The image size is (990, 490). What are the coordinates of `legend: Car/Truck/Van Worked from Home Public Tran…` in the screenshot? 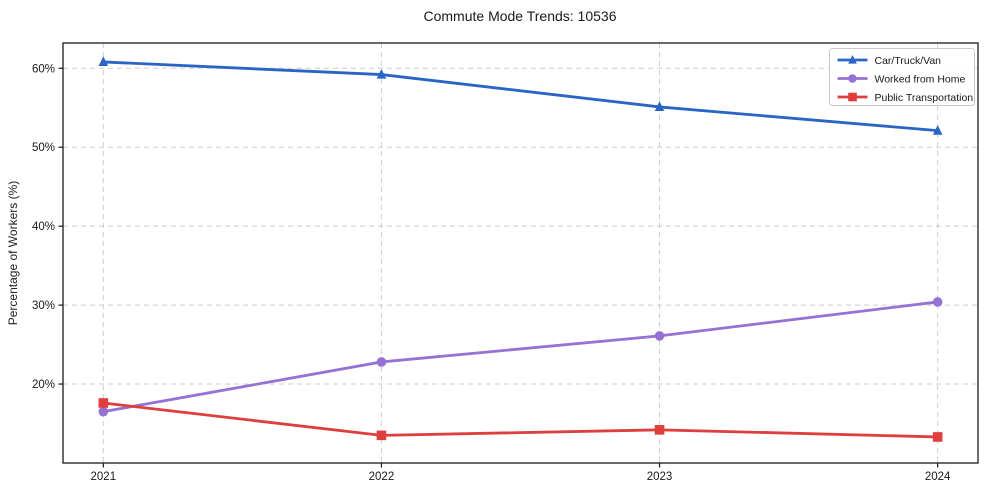 It's located at (902, 77).